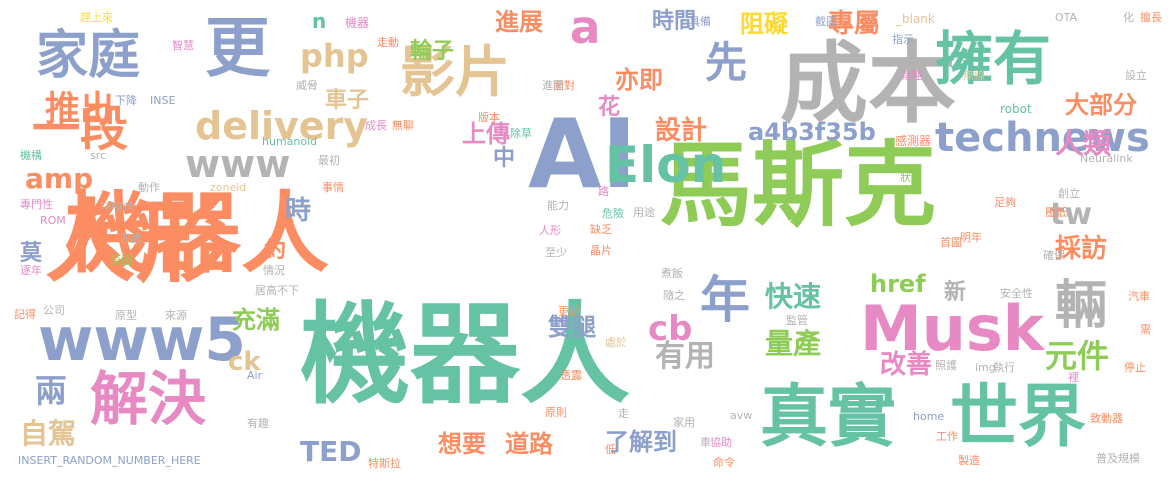 This screenshot has width=1175, height=482. I want to click on cloud-word: www, so click(238, 164).